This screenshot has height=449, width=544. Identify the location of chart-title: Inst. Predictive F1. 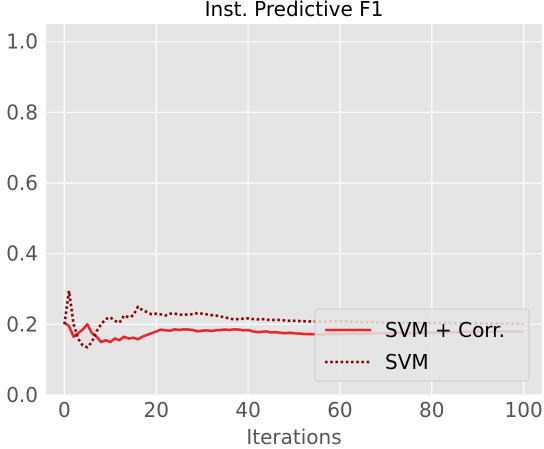
(294, 10).